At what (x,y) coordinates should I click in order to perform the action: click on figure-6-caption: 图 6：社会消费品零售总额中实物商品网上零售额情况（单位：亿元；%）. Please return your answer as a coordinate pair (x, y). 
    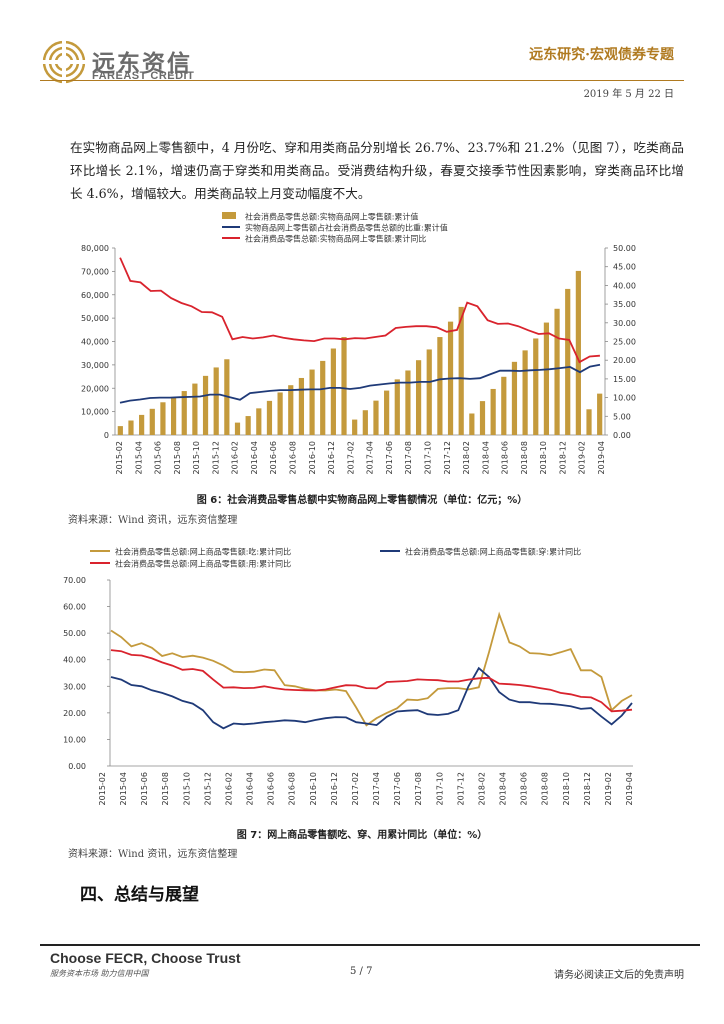
    Looking at the image, I should click on (362, 500).